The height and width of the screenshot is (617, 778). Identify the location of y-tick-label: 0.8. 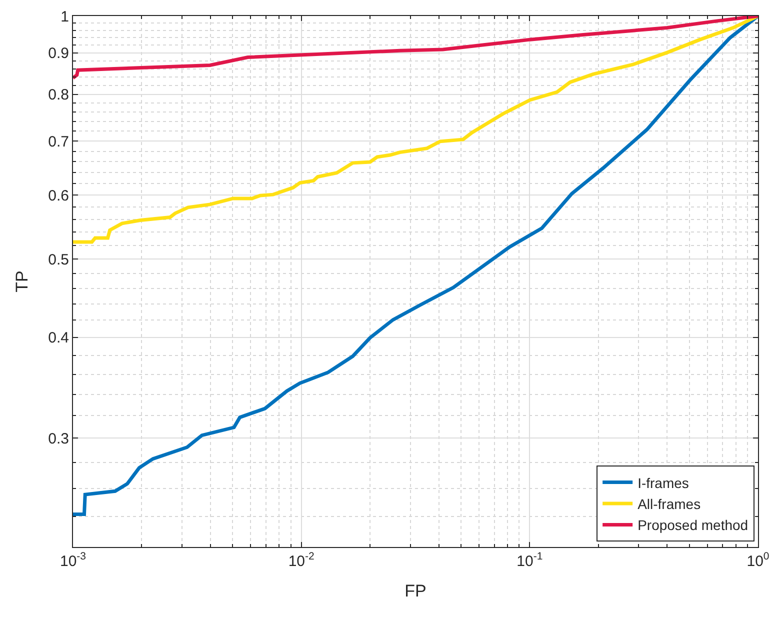
(58, 95).